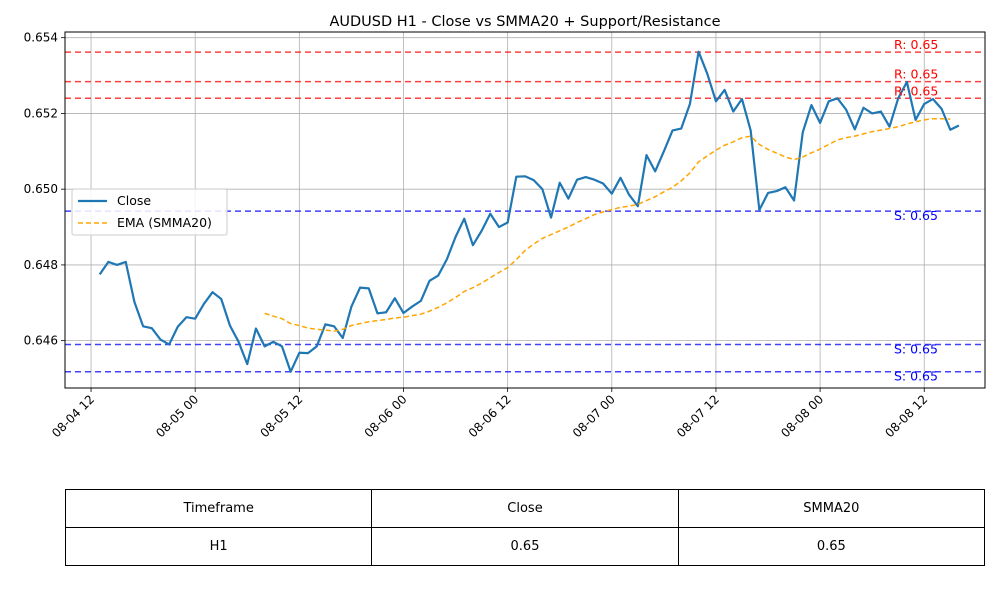 The height and width of the screenshot is (600, 1000). I want to click on legend-box, so click(149, 212).